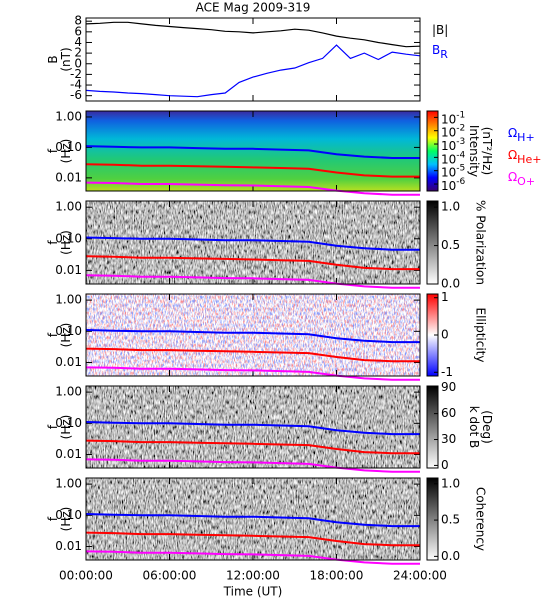  What do you see at coordinates (436, 50) in the screenshot?
I see `legend-name: B` at bounding box center [436, 50].